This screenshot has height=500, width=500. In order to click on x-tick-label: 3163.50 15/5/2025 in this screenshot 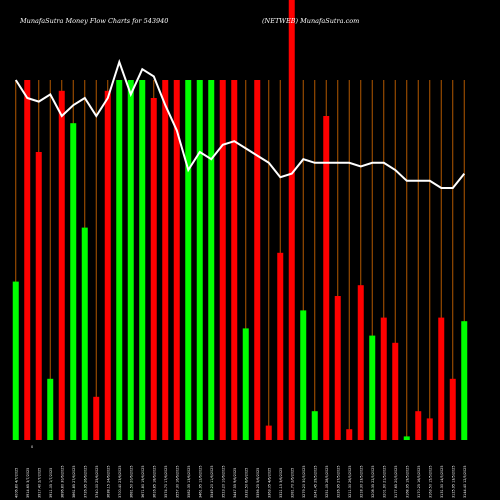, I will do `click(430, 482)`.